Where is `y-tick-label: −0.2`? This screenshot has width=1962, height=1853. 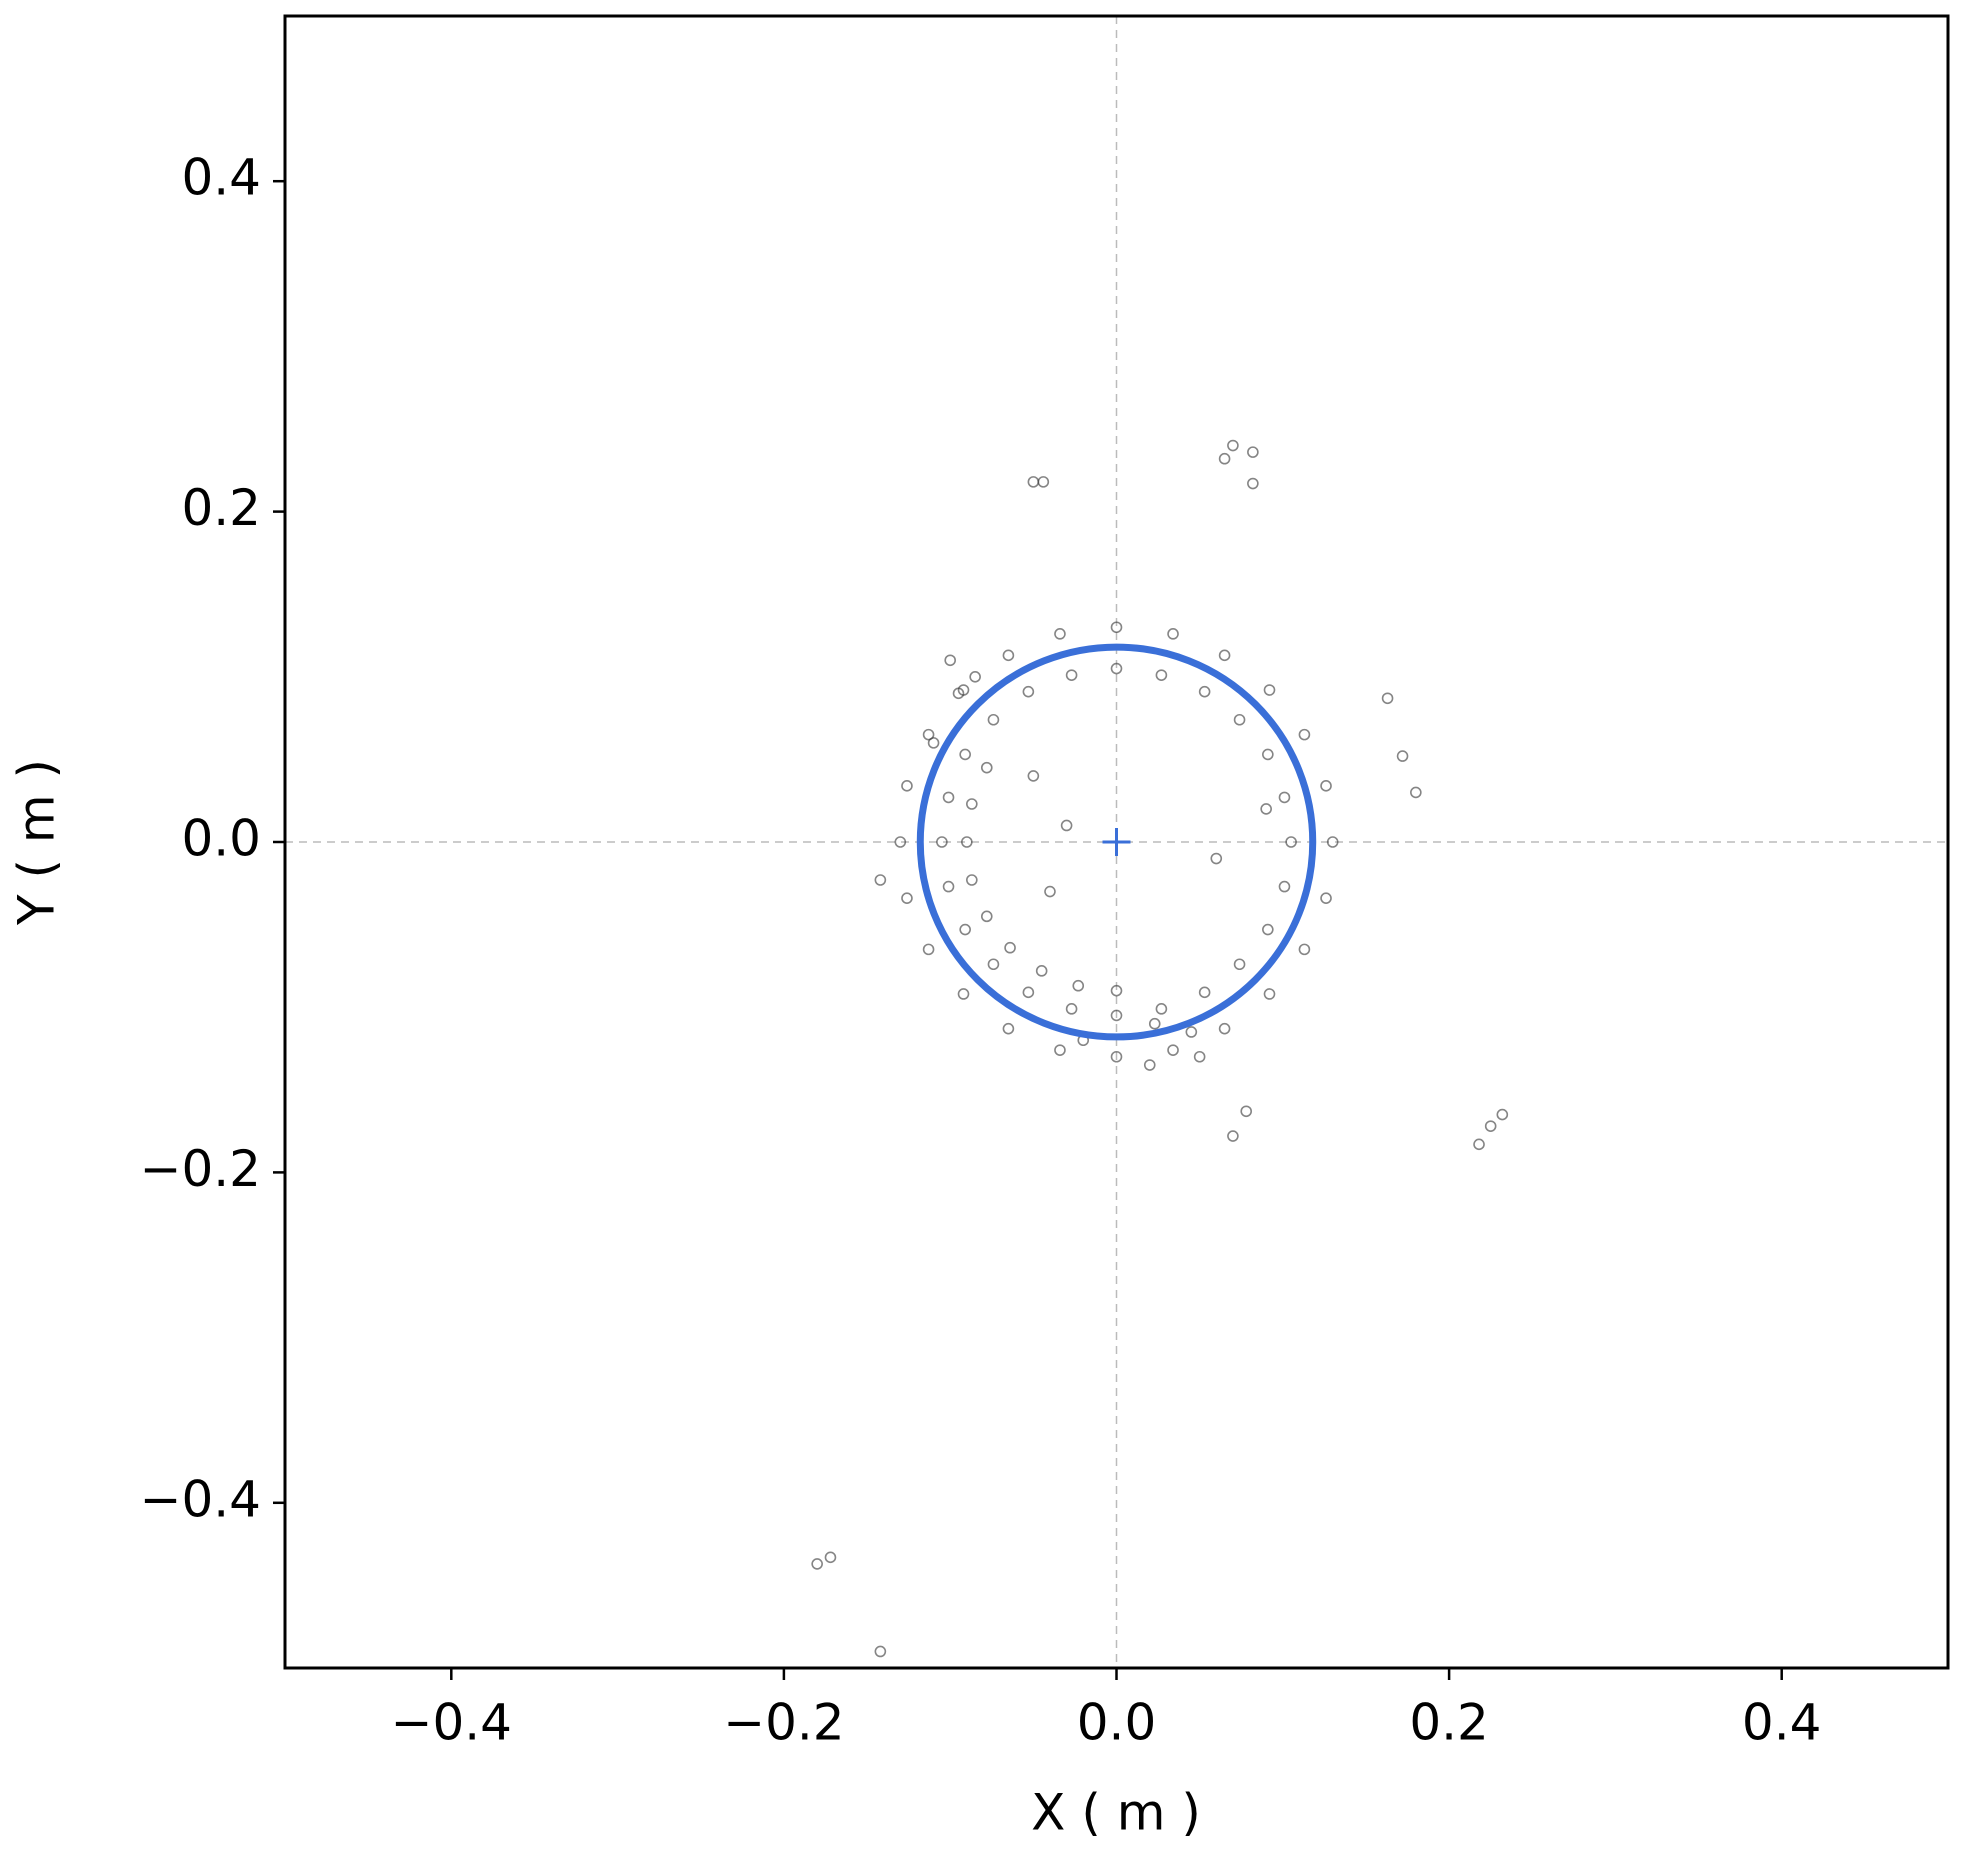 y-tick-label: −0.2 is located at coordinates (200, 1169).